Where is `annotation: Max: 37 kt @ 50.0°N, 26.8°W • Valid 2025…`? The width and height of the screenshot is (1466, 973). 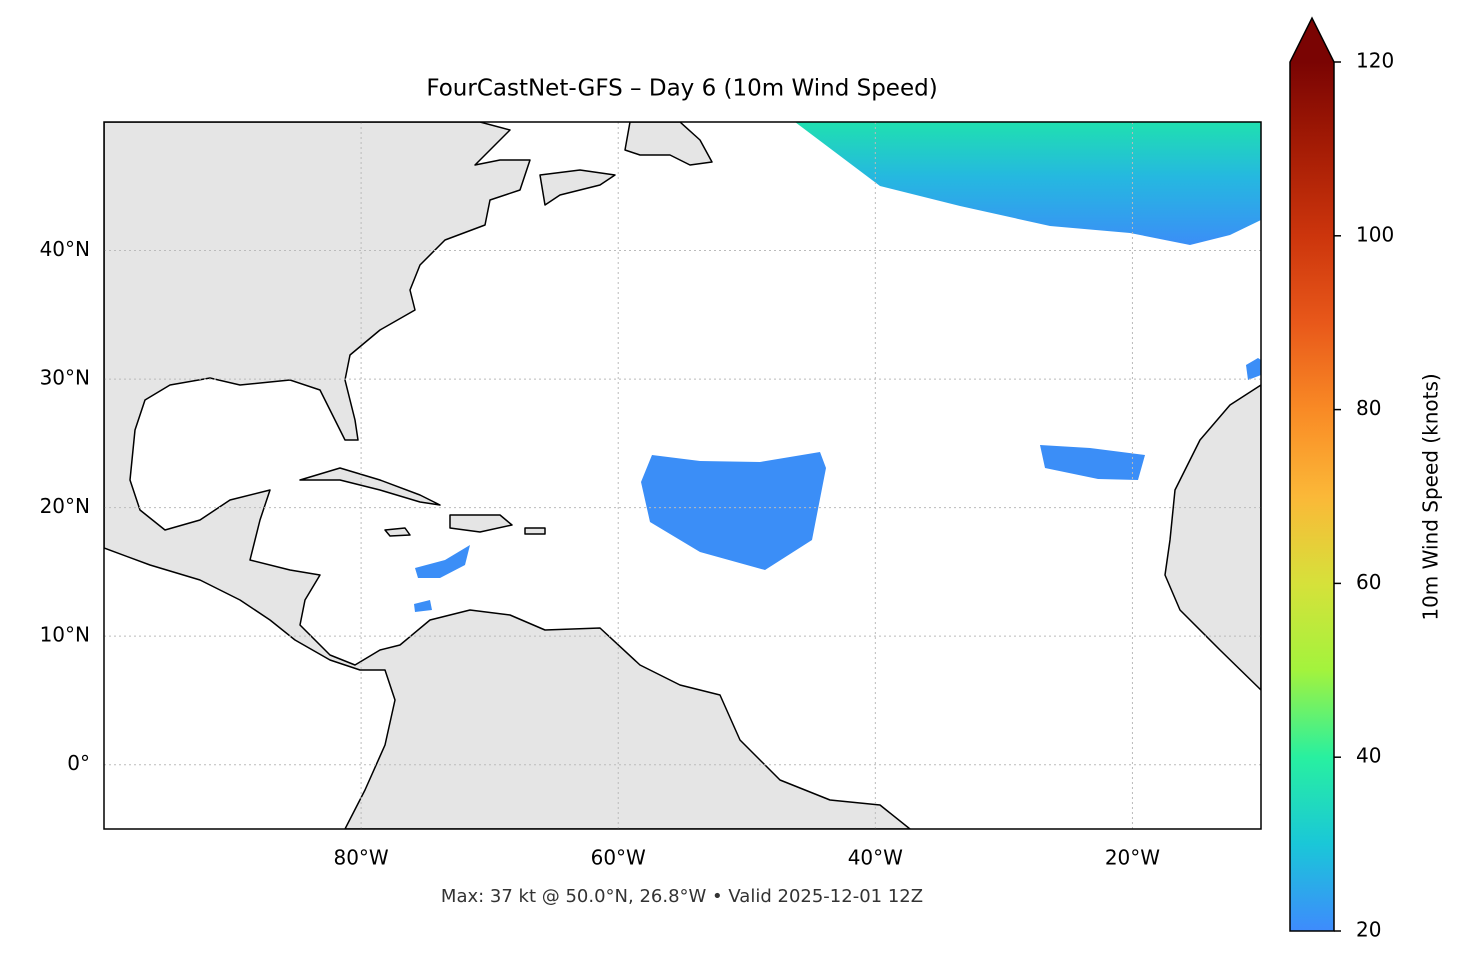 annotation: Max: 37 kt @ 50.0°N, 26.8°W • Valid 2025… is located at coordinates (682, 896).